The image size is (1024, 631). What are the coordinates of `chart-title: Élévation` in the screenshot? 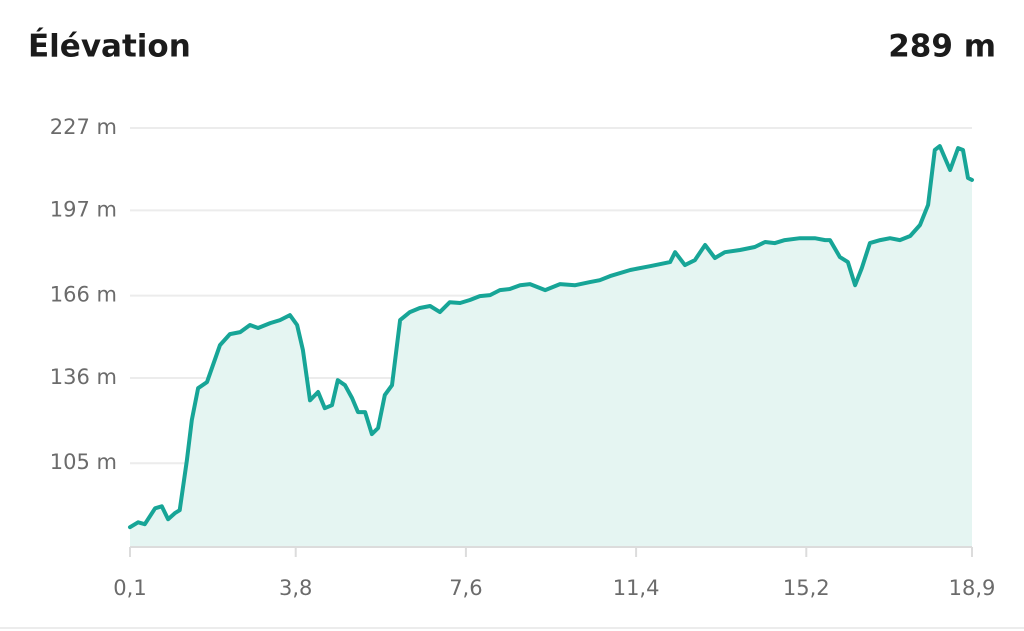 It's located at (109, 47).